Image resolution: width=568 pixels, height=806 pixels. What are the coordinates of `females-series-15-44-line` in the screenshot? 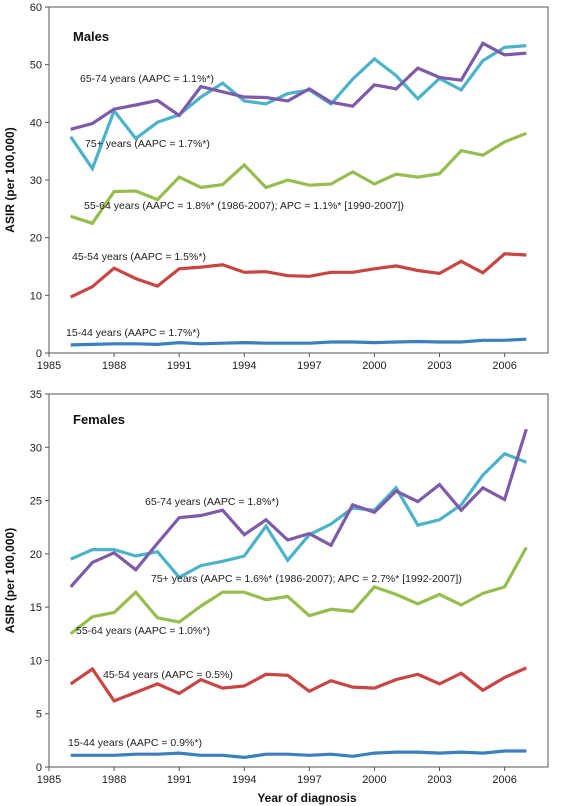 It's located at (298, 754).